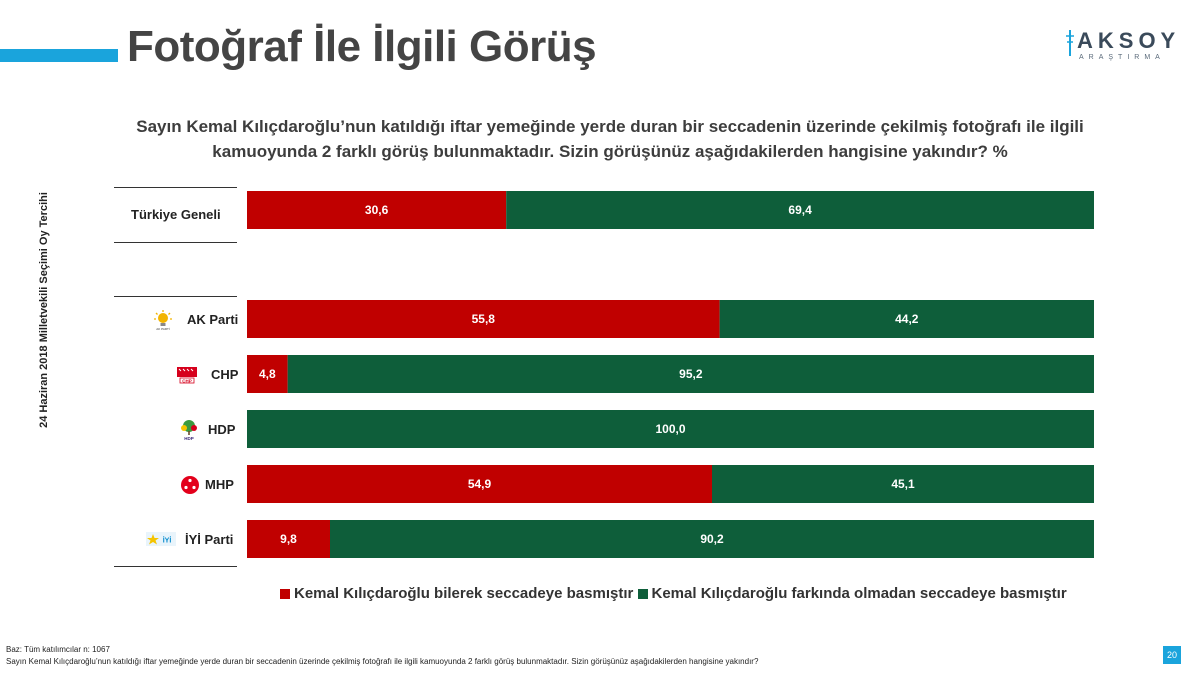 Image resolution: width=1200 pixels, height=675 pixels. Describe the element at coordinates (362, 46) in the screenshot. I see `page-title: Fotoğraf İle İlgili Görüş` at that location.